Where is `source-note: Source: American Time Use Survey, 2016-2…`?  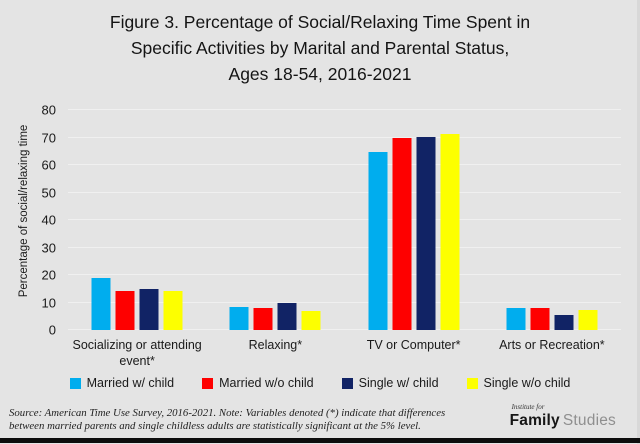
source-note: Source: American Time Use Survey, 2016-2… is located at coordinates (227, 420).